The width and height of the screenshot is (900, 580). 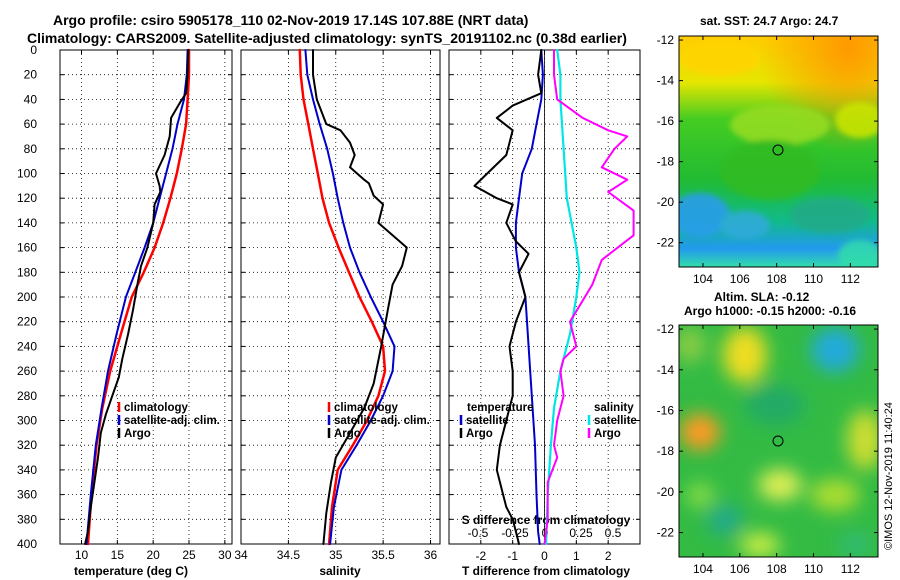 I want to click on sst-map-title: sat. SST: 24.7 Argo: 24.7, so click(x=769, y=21).